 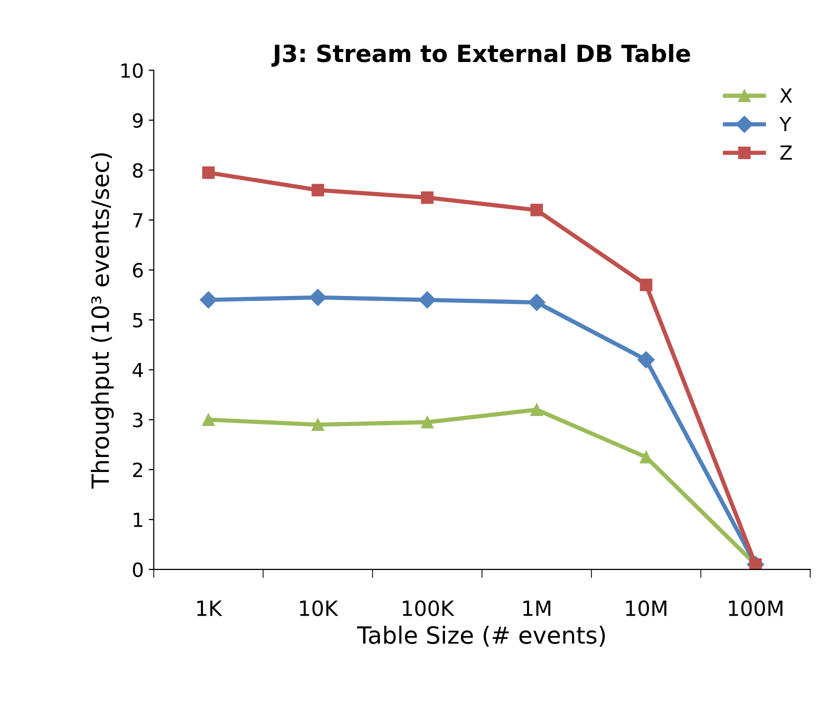 What do you see at coordinates (786, 152) in the screenshot?
I see `legend-label: Z` at bounding box center [786, 152].